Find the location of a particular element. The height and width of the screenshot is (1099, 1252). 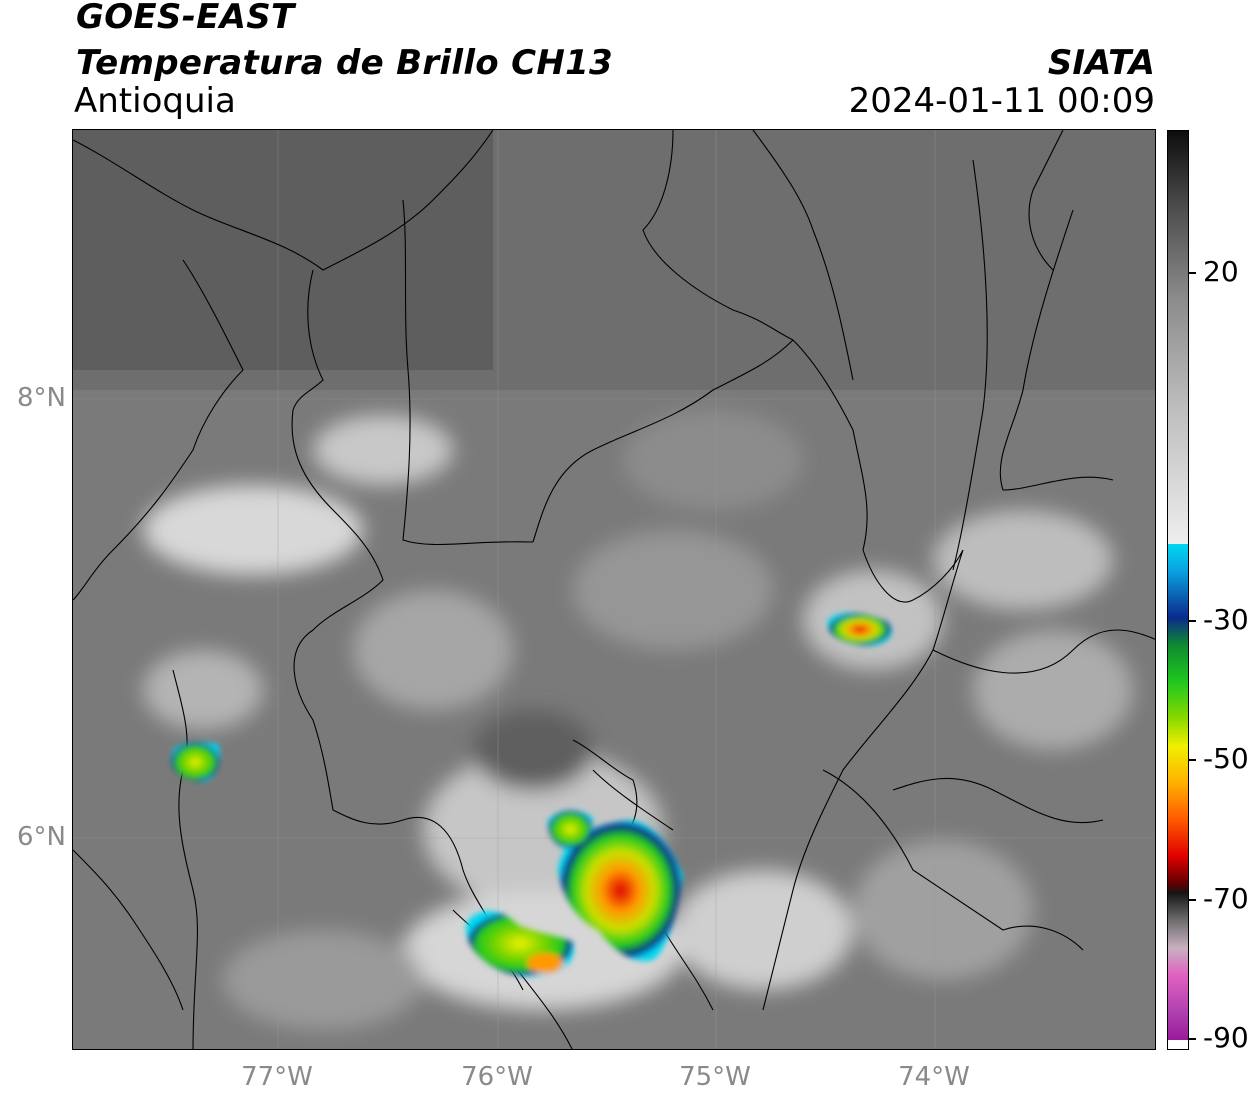

organization-label: SIATA is located at coordinates (1101, 63).